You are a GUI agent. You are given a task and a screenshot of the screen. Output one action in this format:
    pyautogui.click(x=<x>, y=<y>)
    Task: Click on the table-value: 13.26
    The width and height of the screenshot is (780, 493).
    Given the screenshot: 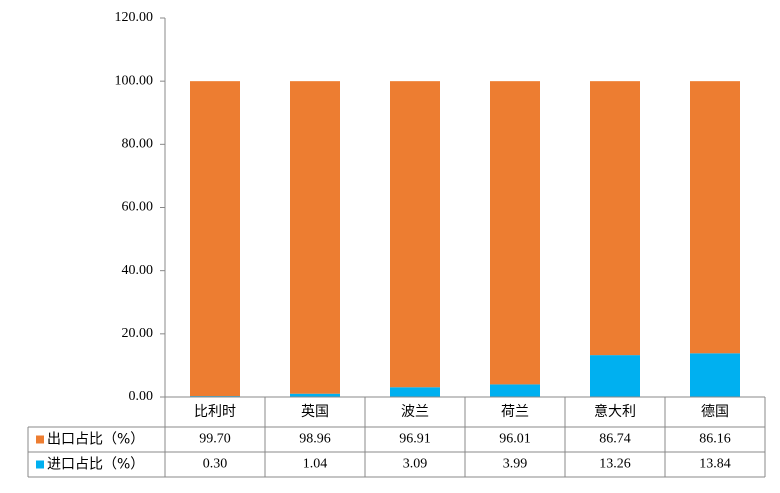 What is the action you would take?
    pyautogui.click(x=615, y=464)
    